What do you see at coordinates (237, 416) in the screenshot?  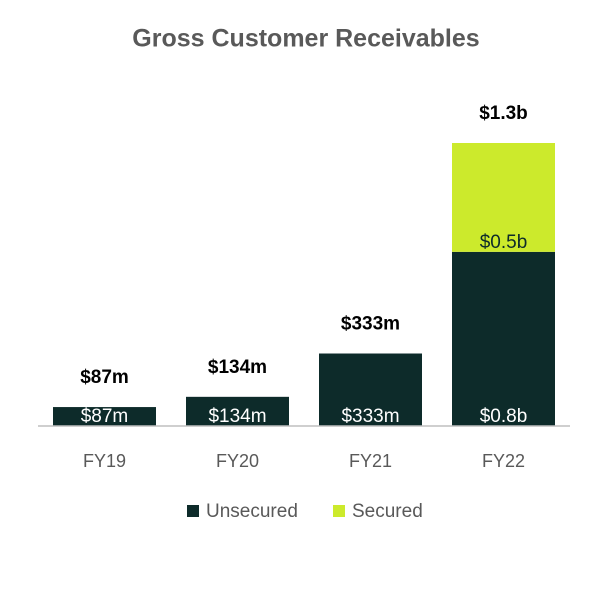 I see `segment-label: $134m` at bounding box center [237, 416].